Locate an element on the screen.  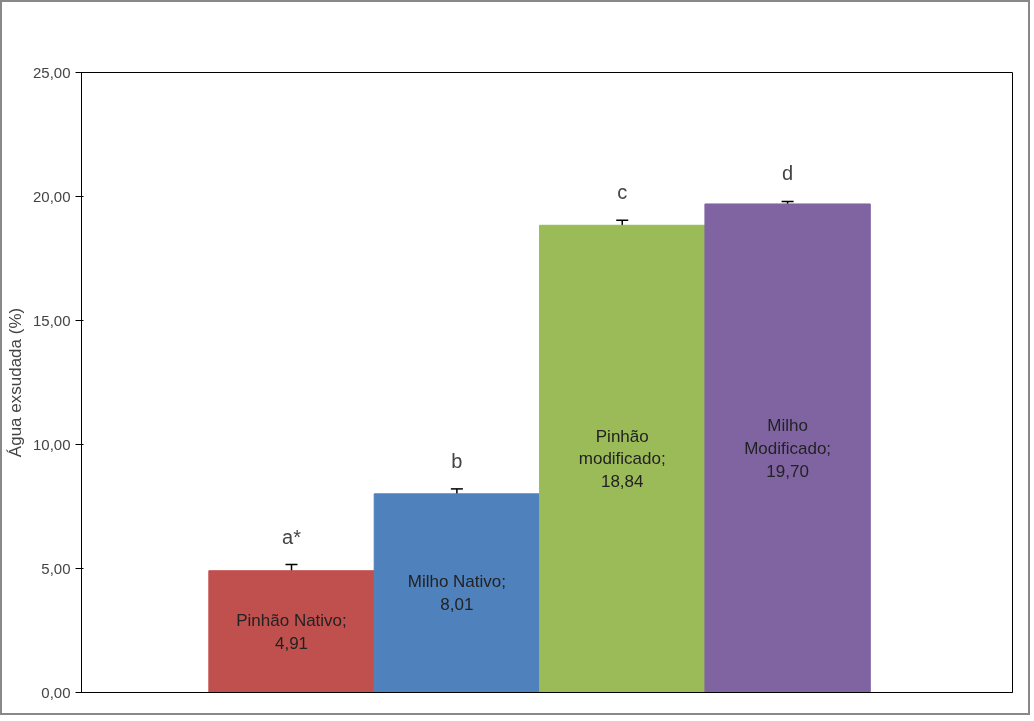
data-label: Milho Nativo; 8,01 is located at coordinates (457, 593).